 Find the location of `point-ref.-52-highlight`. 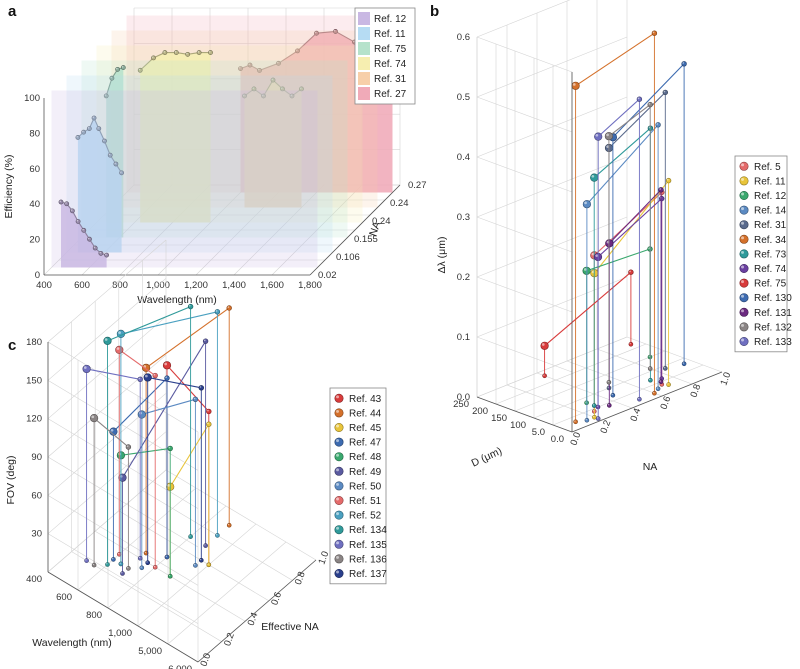

point-ref.-52-highlight is located at coordinates (216, 311).